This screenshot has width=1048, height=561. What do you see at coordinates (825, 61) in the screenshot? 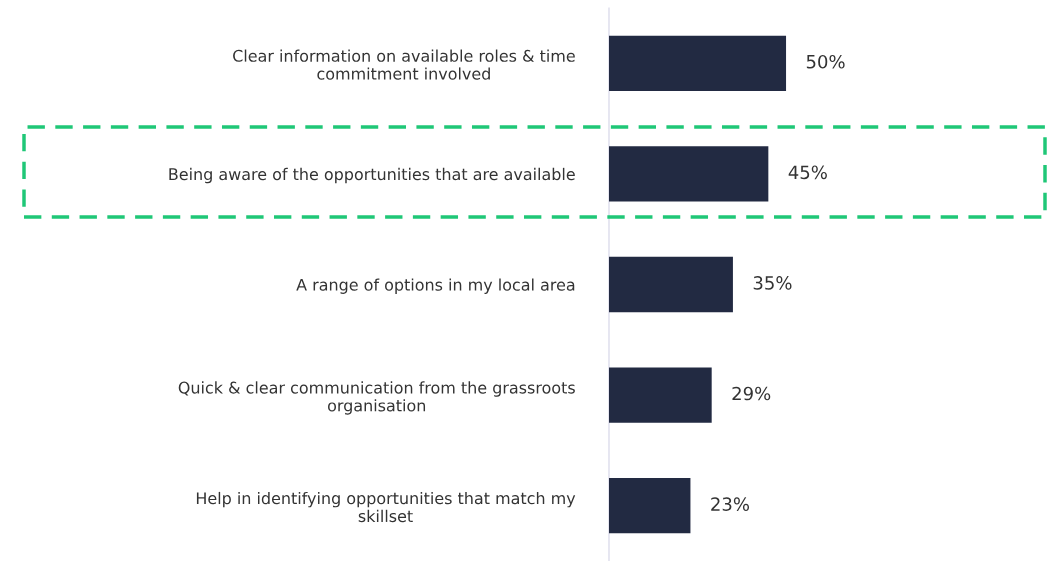
I see `data-label: 50%` at bounding box center [825, 61].